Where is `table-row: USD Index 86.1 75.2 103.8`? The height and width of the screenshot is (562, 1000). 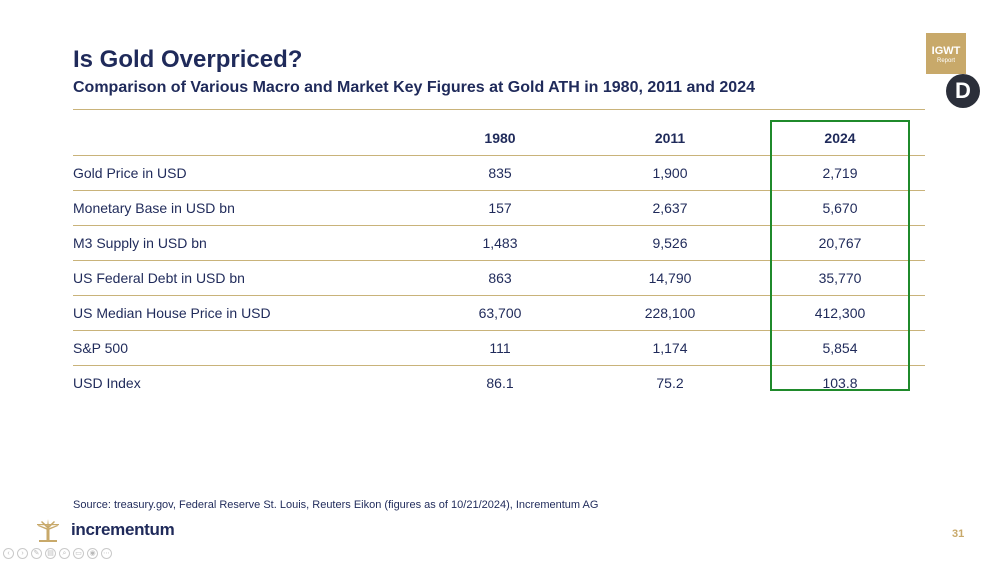
table-row: USD Index 86.1 75.2 103.8 is located at coordinates (499, 383).